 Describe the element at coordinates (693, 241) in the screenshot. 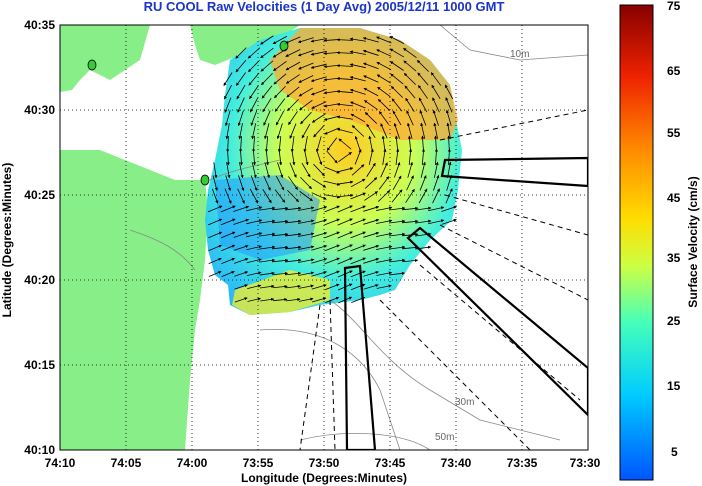

I see `colorbar-label: Surface Velocity (cm/s)` at that location.